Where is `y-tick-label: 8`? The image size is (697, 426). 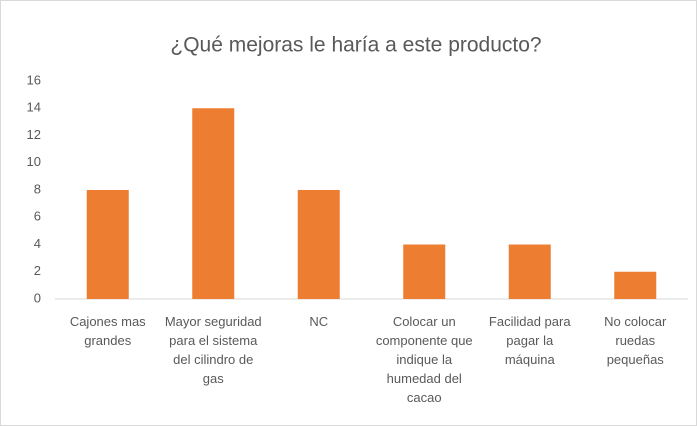 y-tick-label: 8 is located at coordinates (37, 188).